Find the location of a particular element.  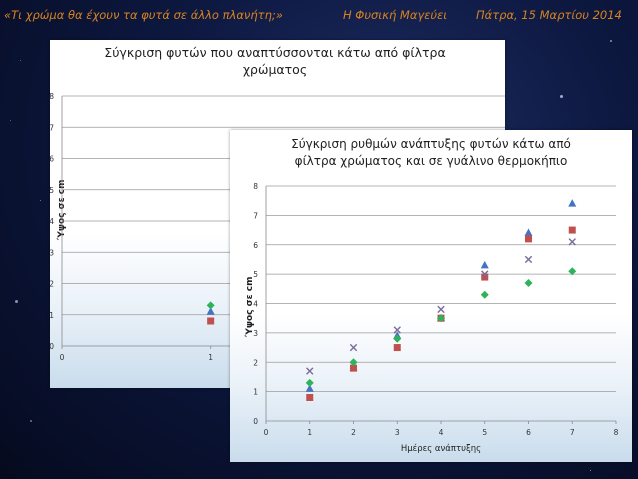

chart2-x-tick-label: 7 is located at coordinates (572, 432).